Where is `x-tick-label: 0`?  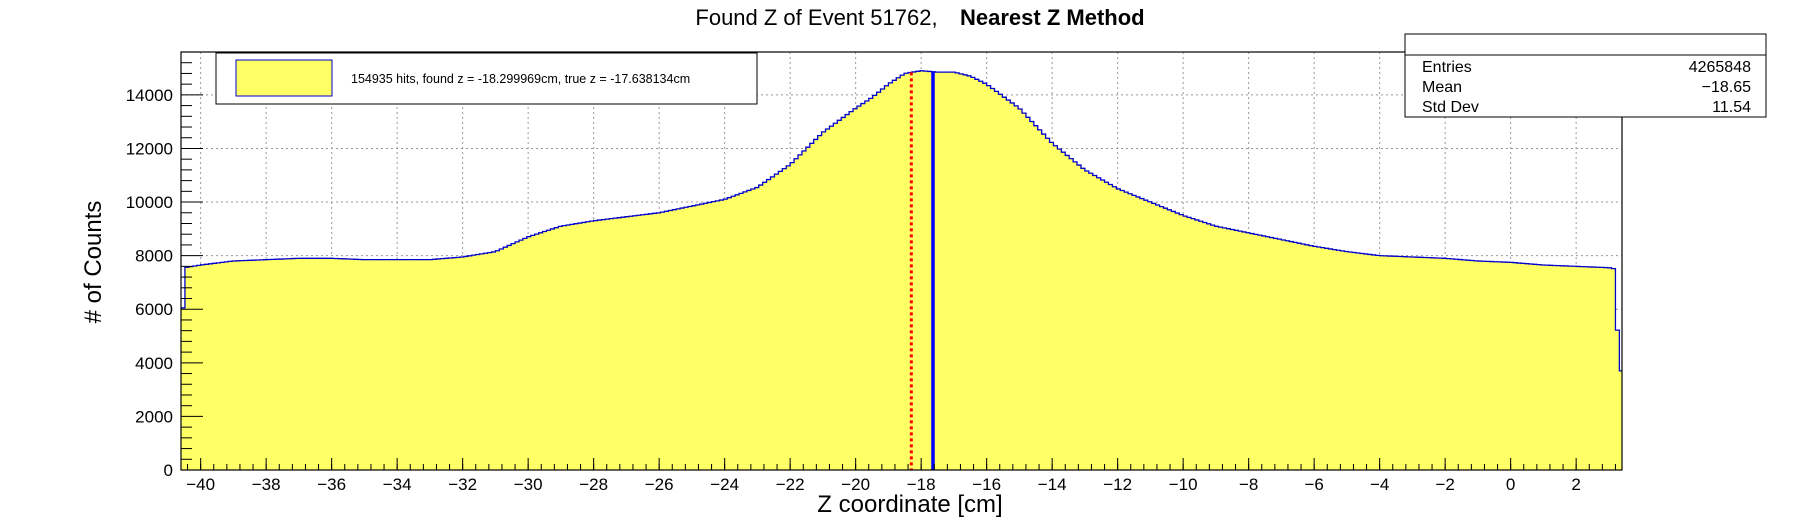
x-tick-label: 0 is located at coordinates (1510, 484).